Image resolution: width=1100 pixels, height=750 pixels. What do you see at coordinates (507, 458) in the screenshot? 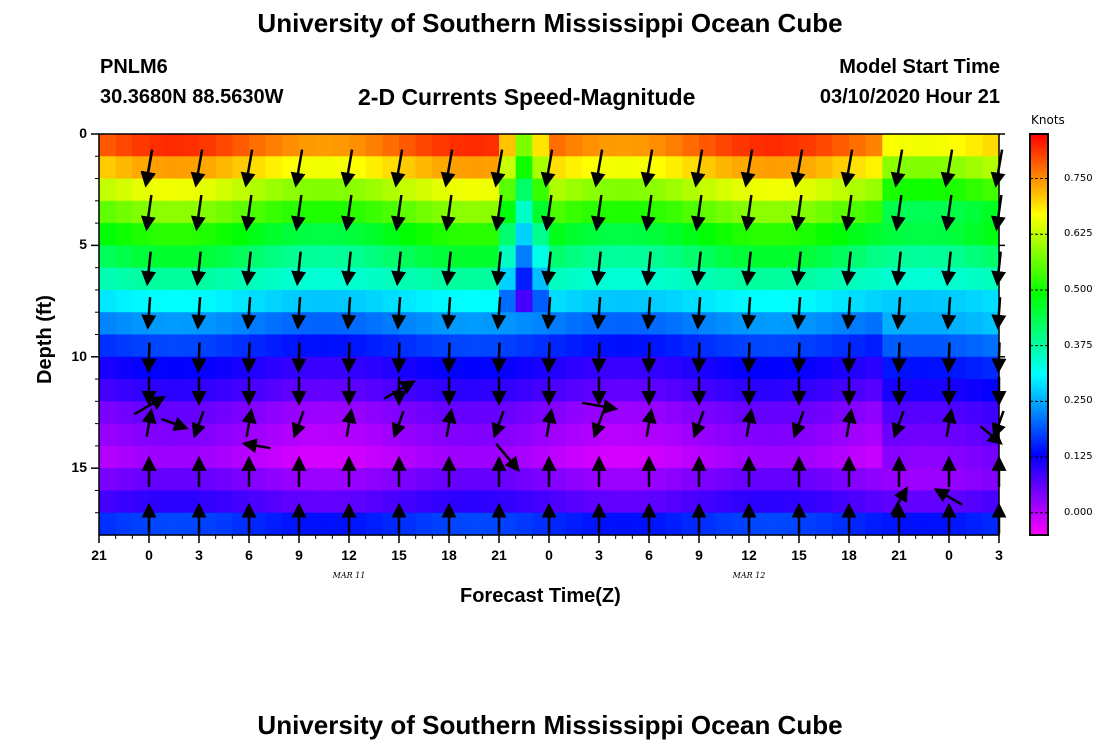
I see `current-vector-highlight` at bounding box center [507, 458].